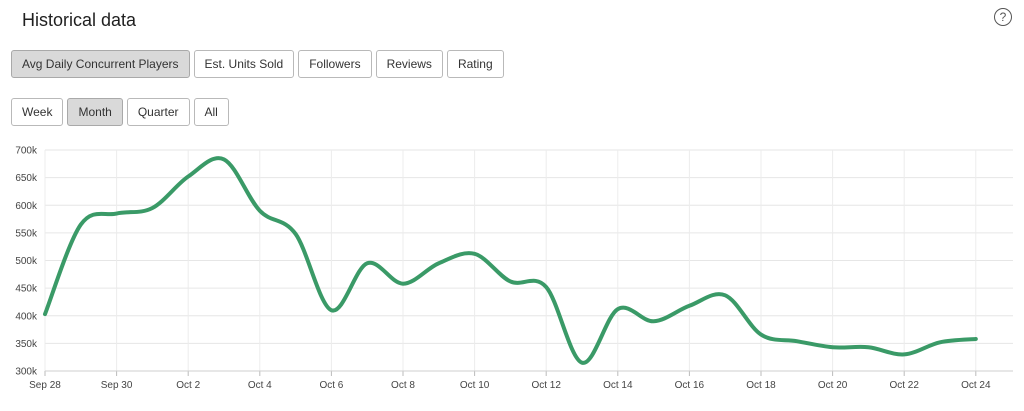 Image resolution: width=1024 pixels, height=411 pixels. I want to click on range-week-button: Week, so click(37, 112).